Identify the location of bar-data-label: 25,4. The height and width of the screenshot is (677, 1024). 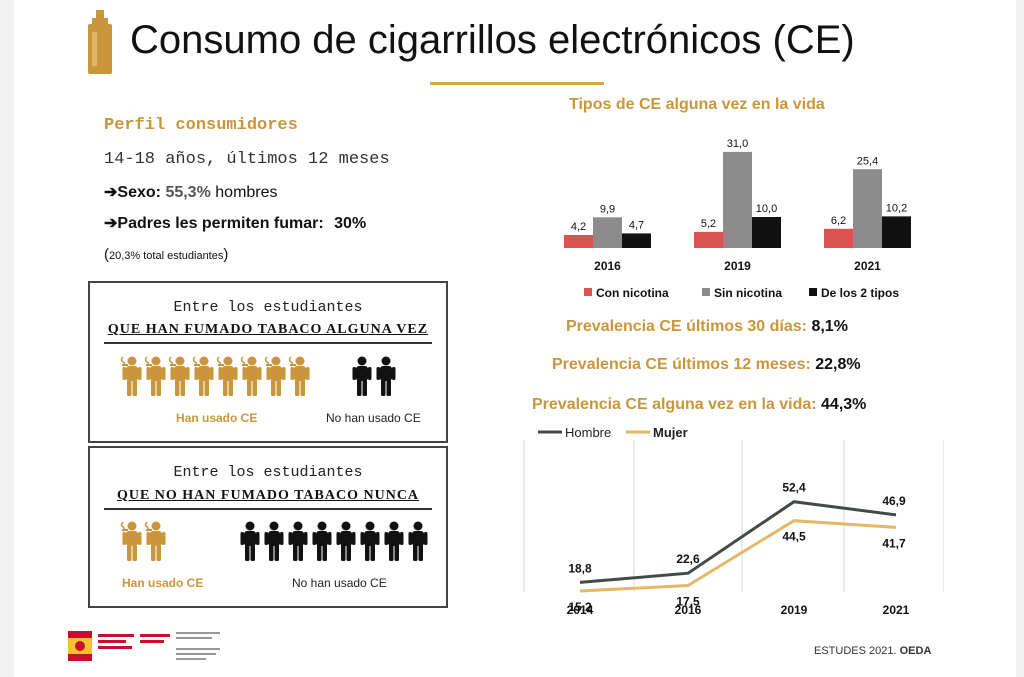
(867, 161).